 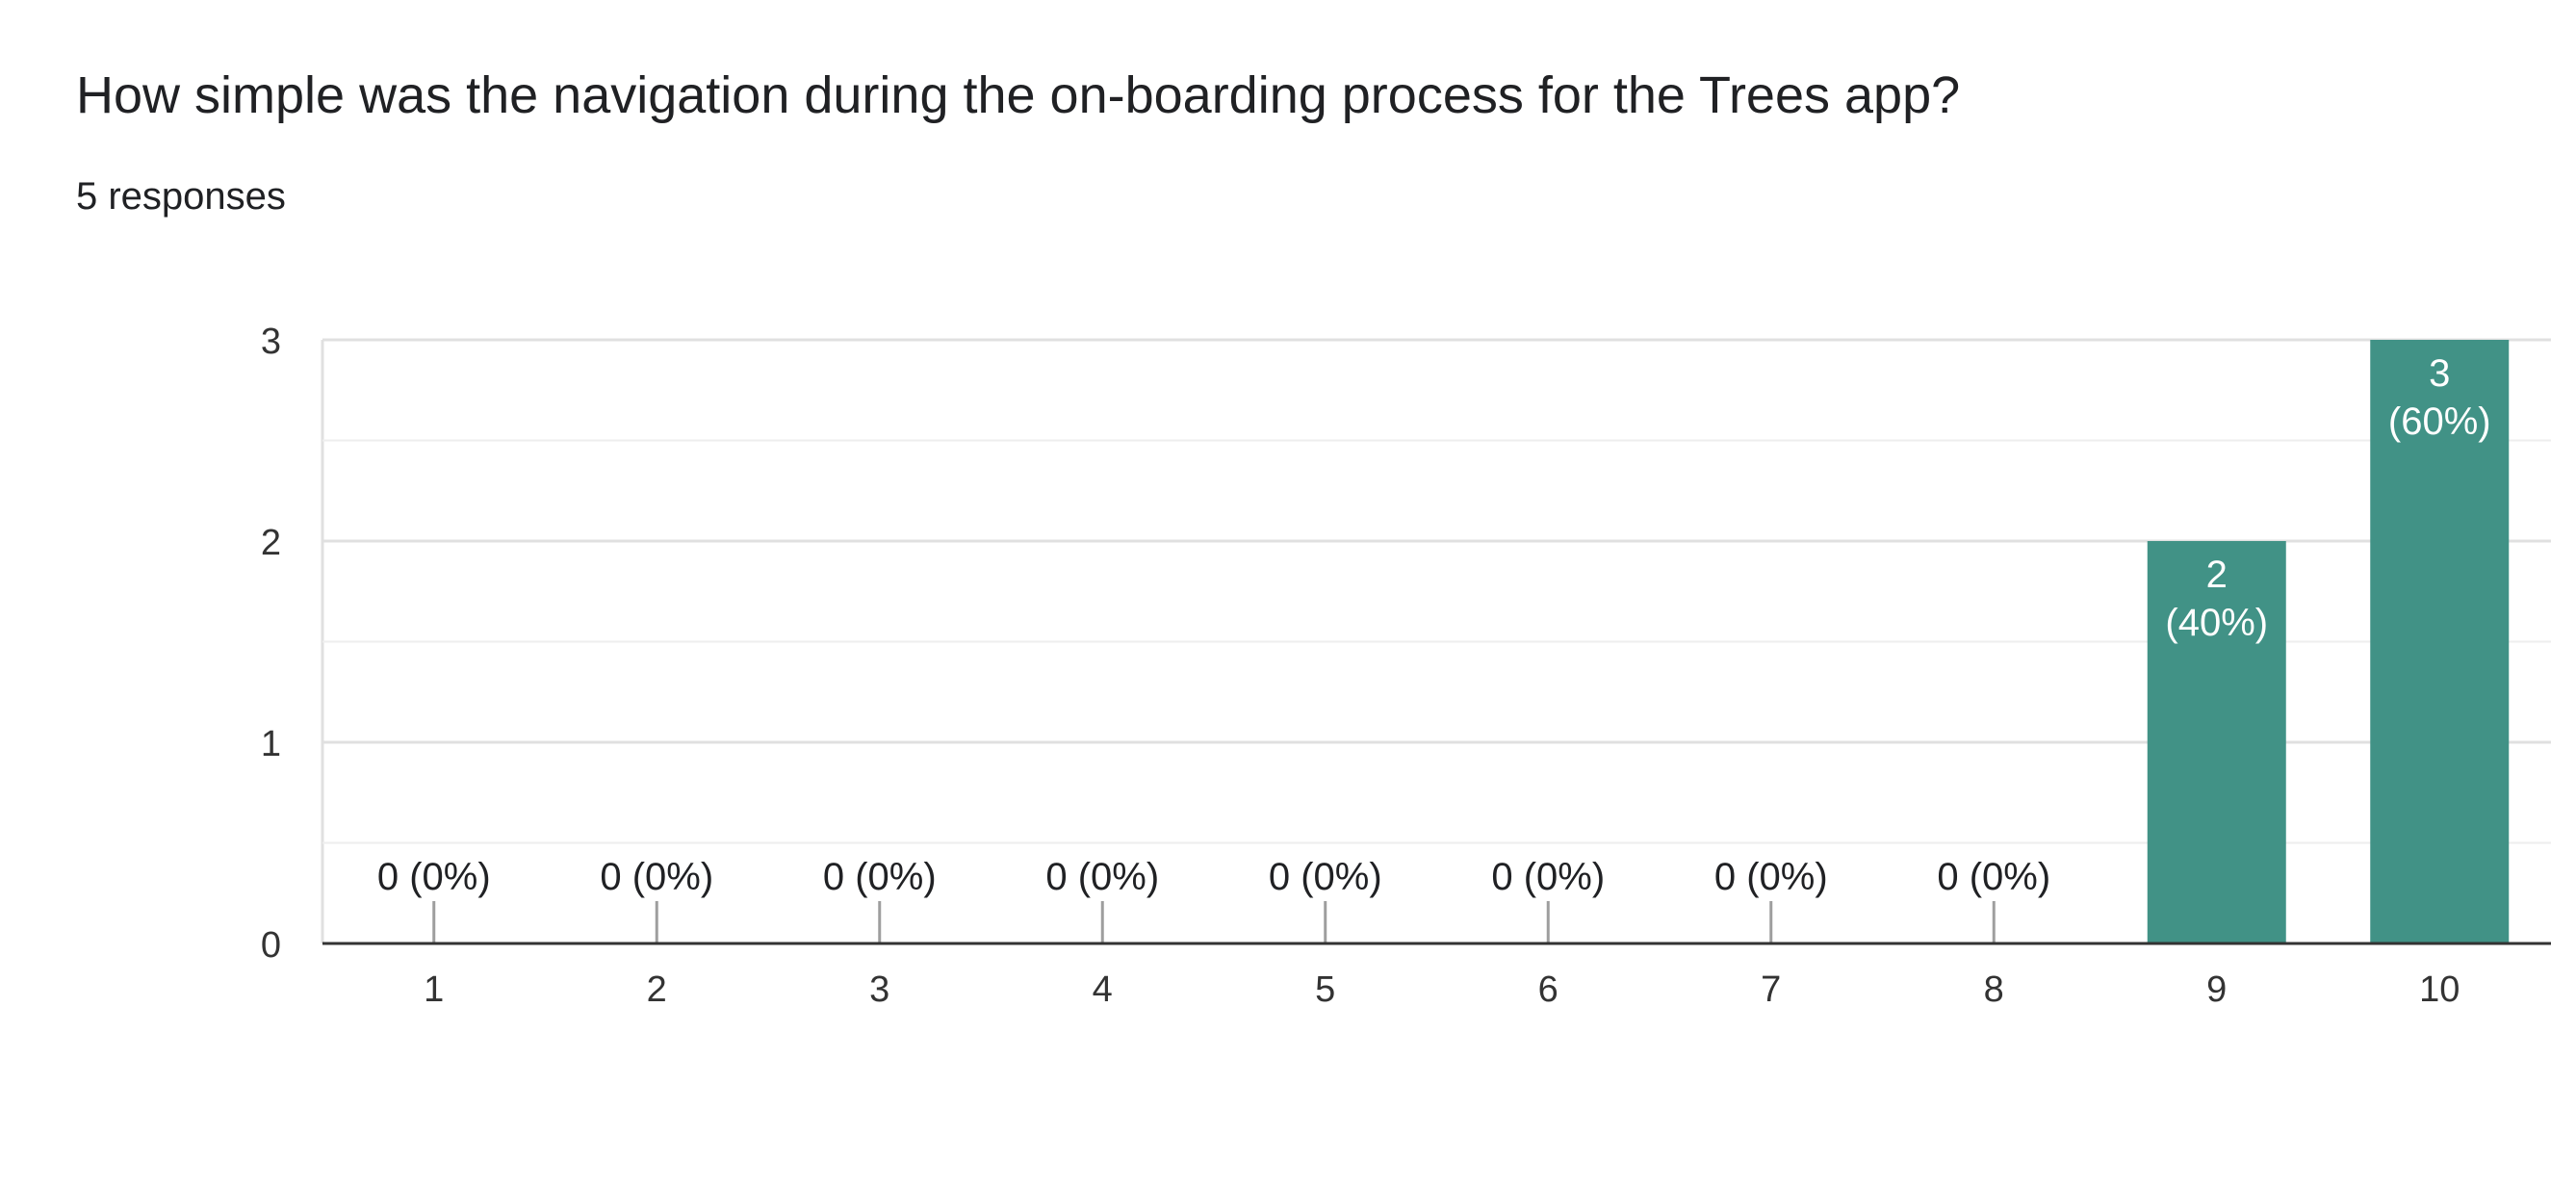 I want to click on x-tick-label-10: 10, so click(x=2440, y=989).